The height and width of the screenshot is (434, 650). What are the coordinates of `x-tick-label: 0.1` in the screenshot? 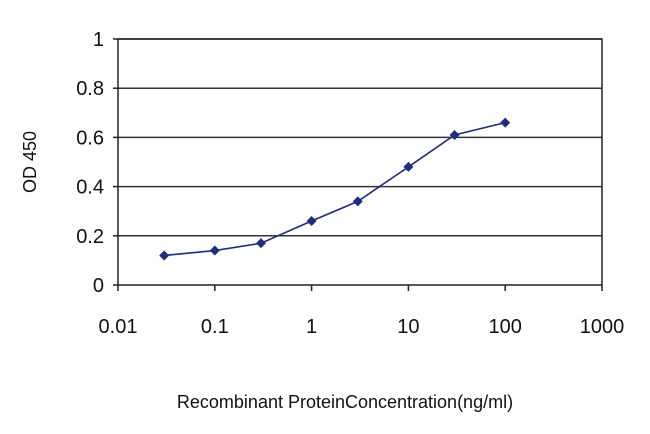 It's located at (215, 327).